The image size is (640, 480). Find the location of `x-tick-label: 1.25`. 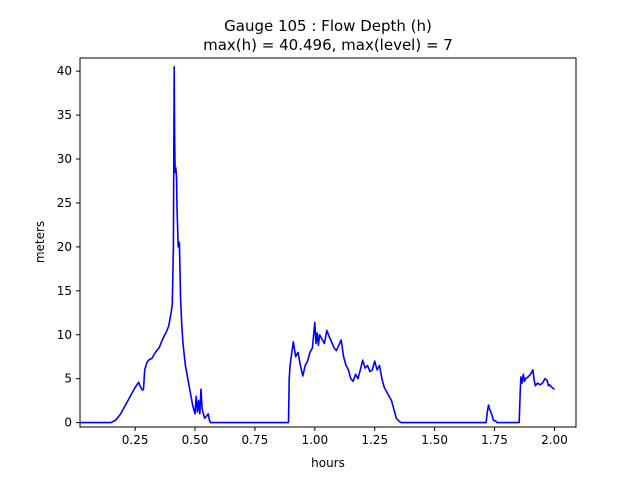

x-tick-label: 1.25 is located at coordinates (374, 440).